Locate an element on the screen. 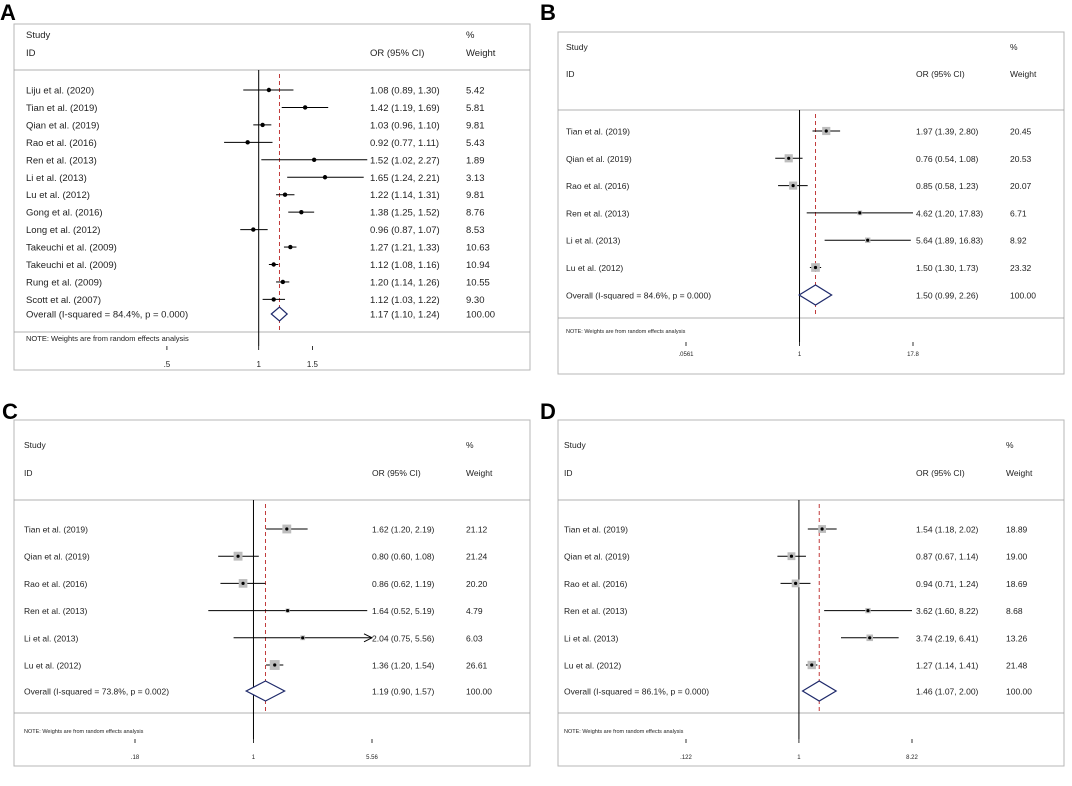  study-weight: 10.94 is located at coordinates (478, 265).